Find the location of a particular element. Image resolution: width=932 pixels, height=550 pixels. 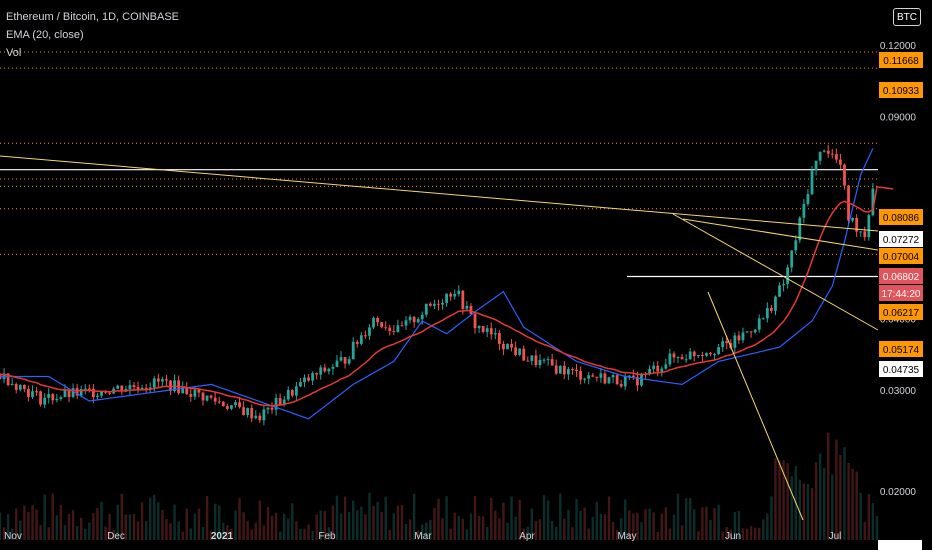

currency-button: BTC is located at coordinates (907, 17).